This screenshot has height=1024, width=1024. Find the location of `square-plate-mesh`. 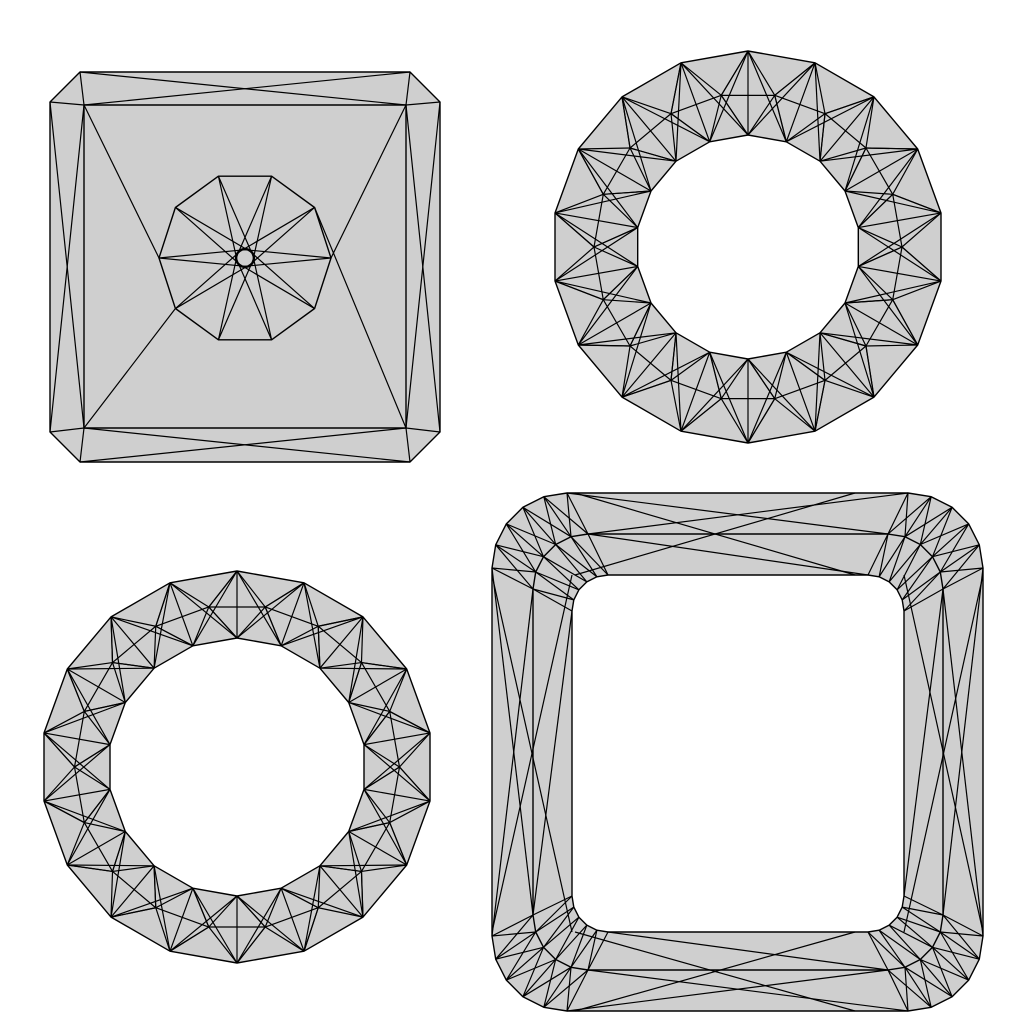

square-plate-mesh is located at coordinates (245, 267).